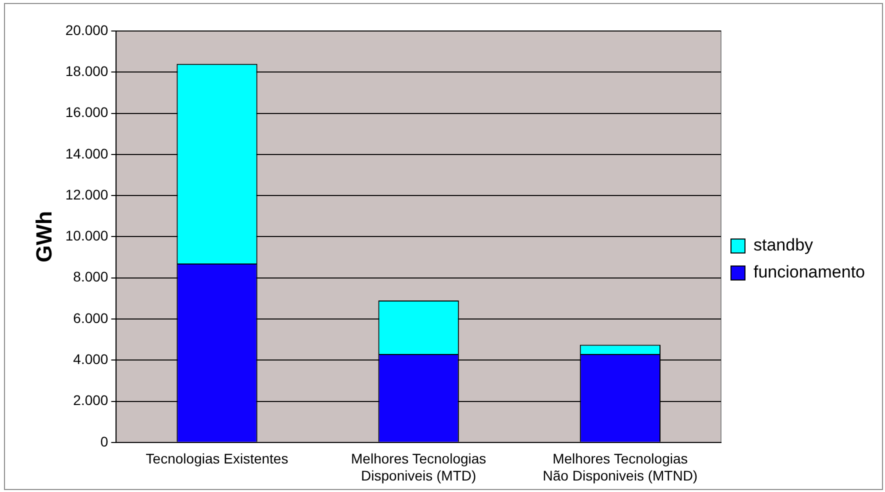 The height and width of the screenshot is (492, 885). Describe the element at coordinates (43, 236) in the screenshot. I see `y-axis-title: GWh` at that location.